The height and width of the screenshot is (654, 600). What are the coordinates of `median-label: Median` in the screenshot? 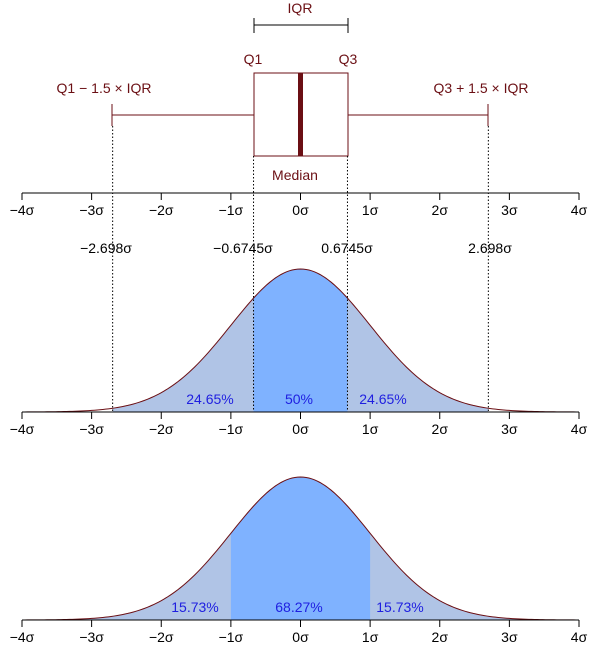 It's located at (295, 175).